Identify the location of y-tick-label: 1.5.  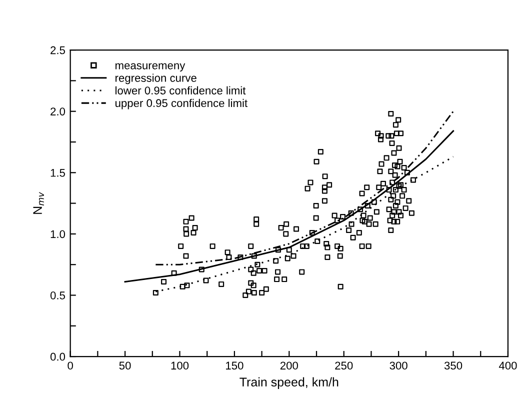
(58, 173).